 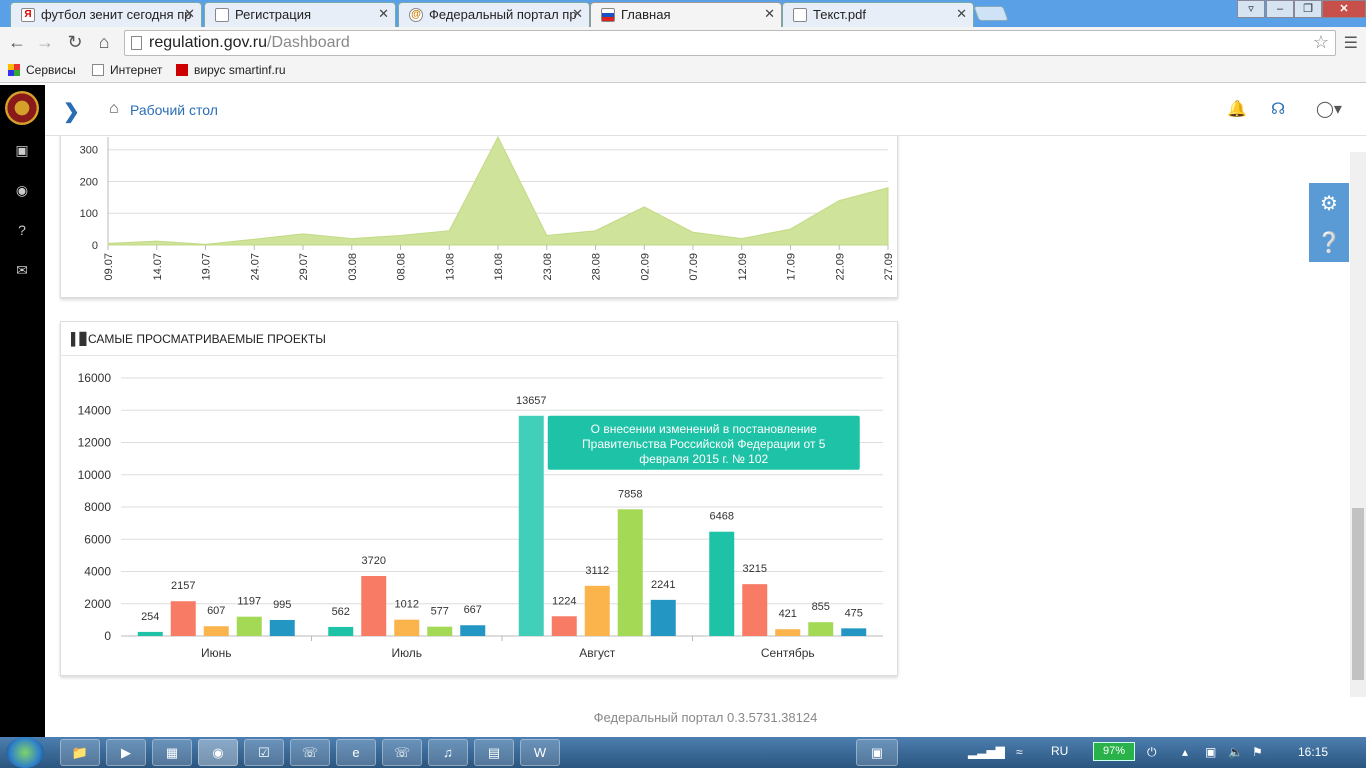 I want to click on internet-explorer-icon: e, so click(x=356, y=752).